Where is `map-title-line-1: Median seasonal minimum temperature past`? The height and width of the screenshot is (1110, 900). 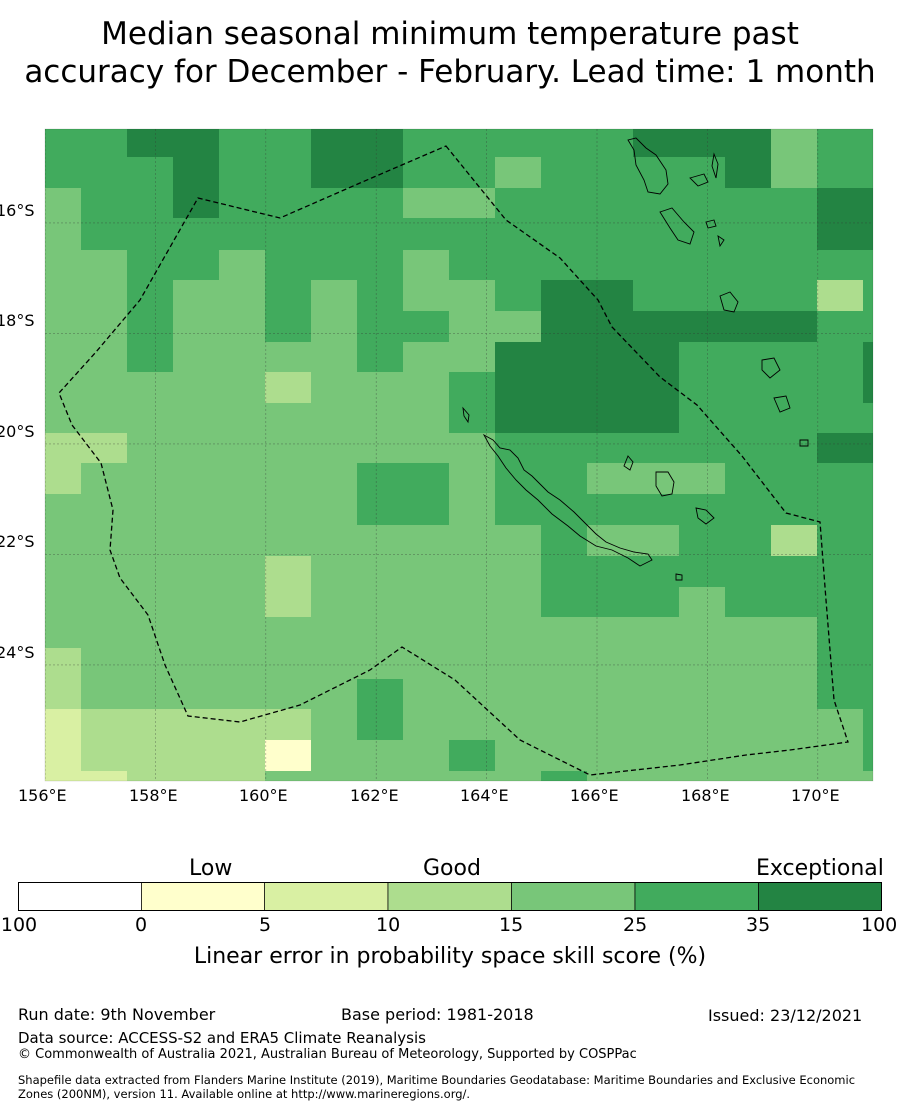 map-title-line-1: Median seasonal minimum temperature past is located at coordinates (450, 34).